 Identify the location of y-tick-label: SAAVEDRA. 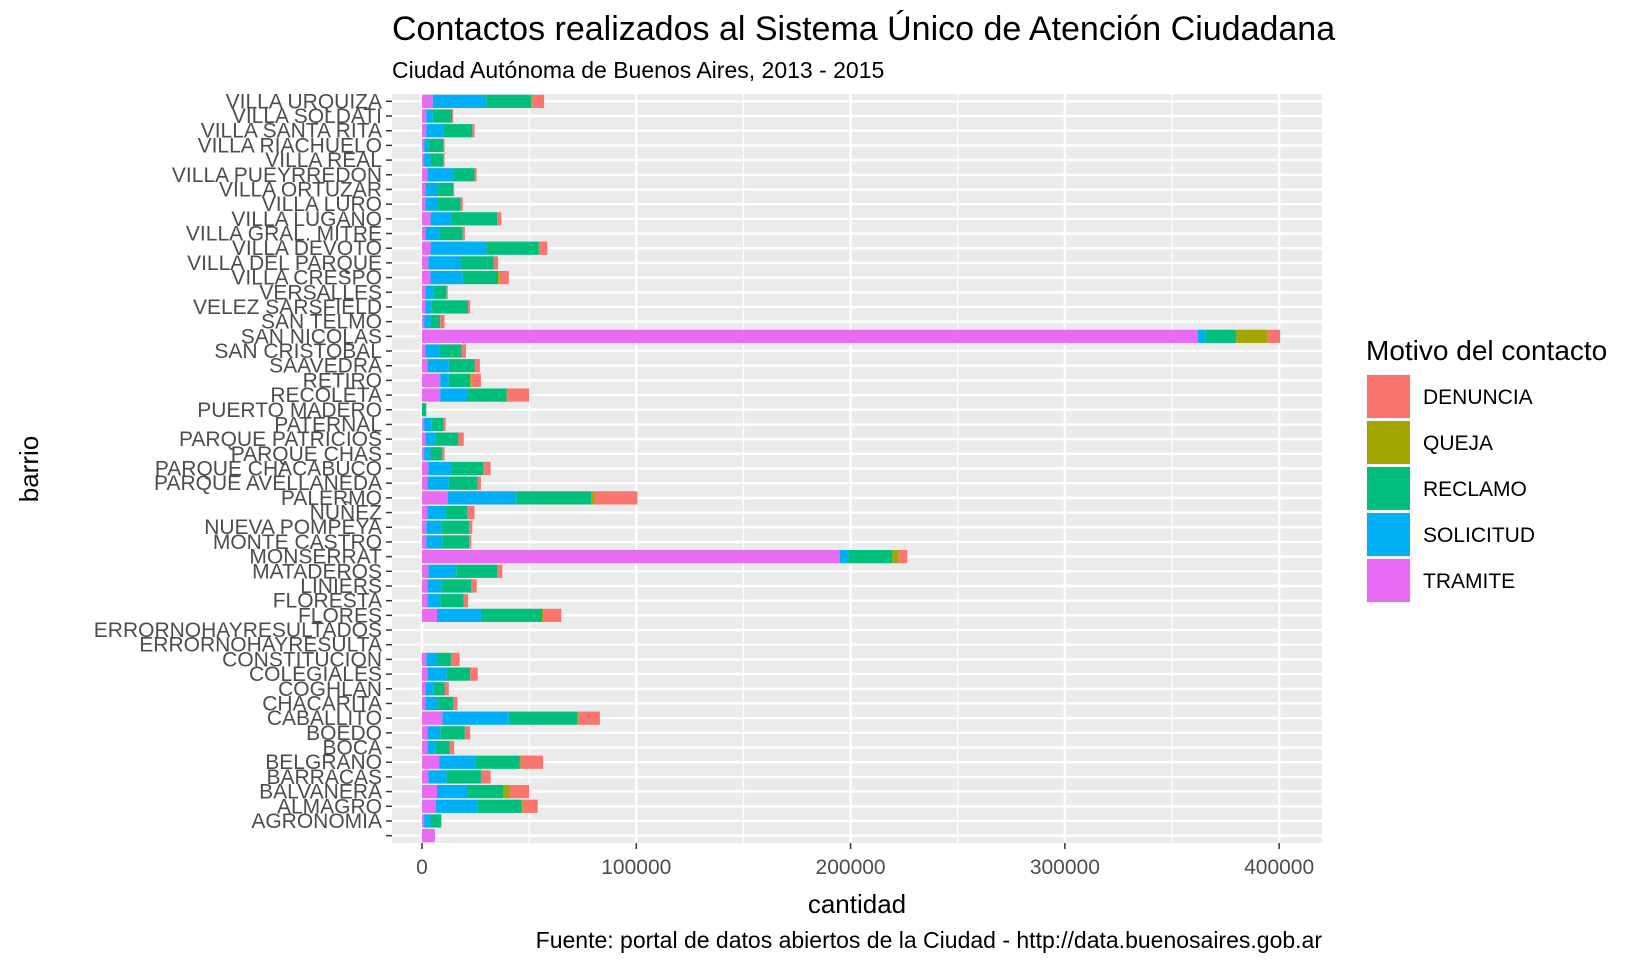
(325, 366).